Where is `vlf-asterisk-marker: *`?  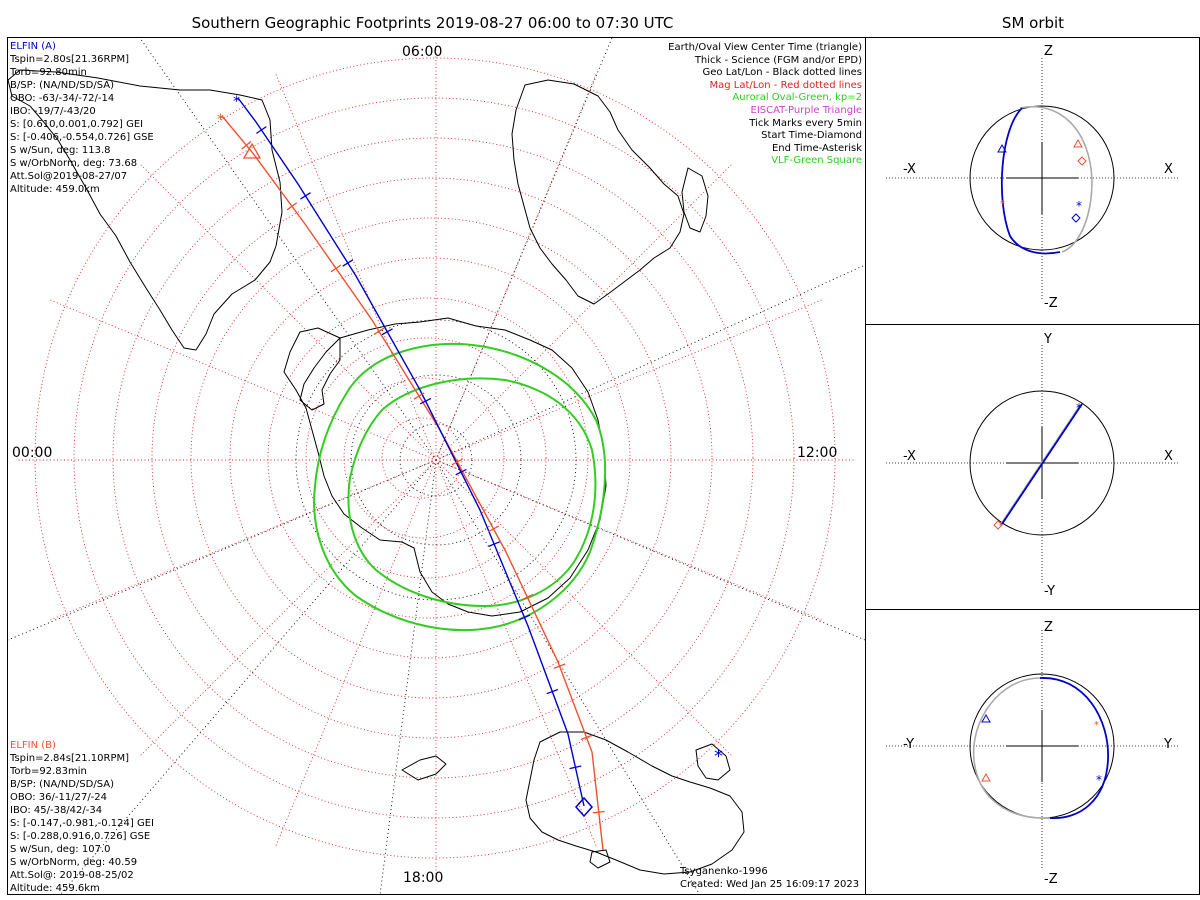 vlf-asterisk-marker: * is located at coordinates (718, 756).